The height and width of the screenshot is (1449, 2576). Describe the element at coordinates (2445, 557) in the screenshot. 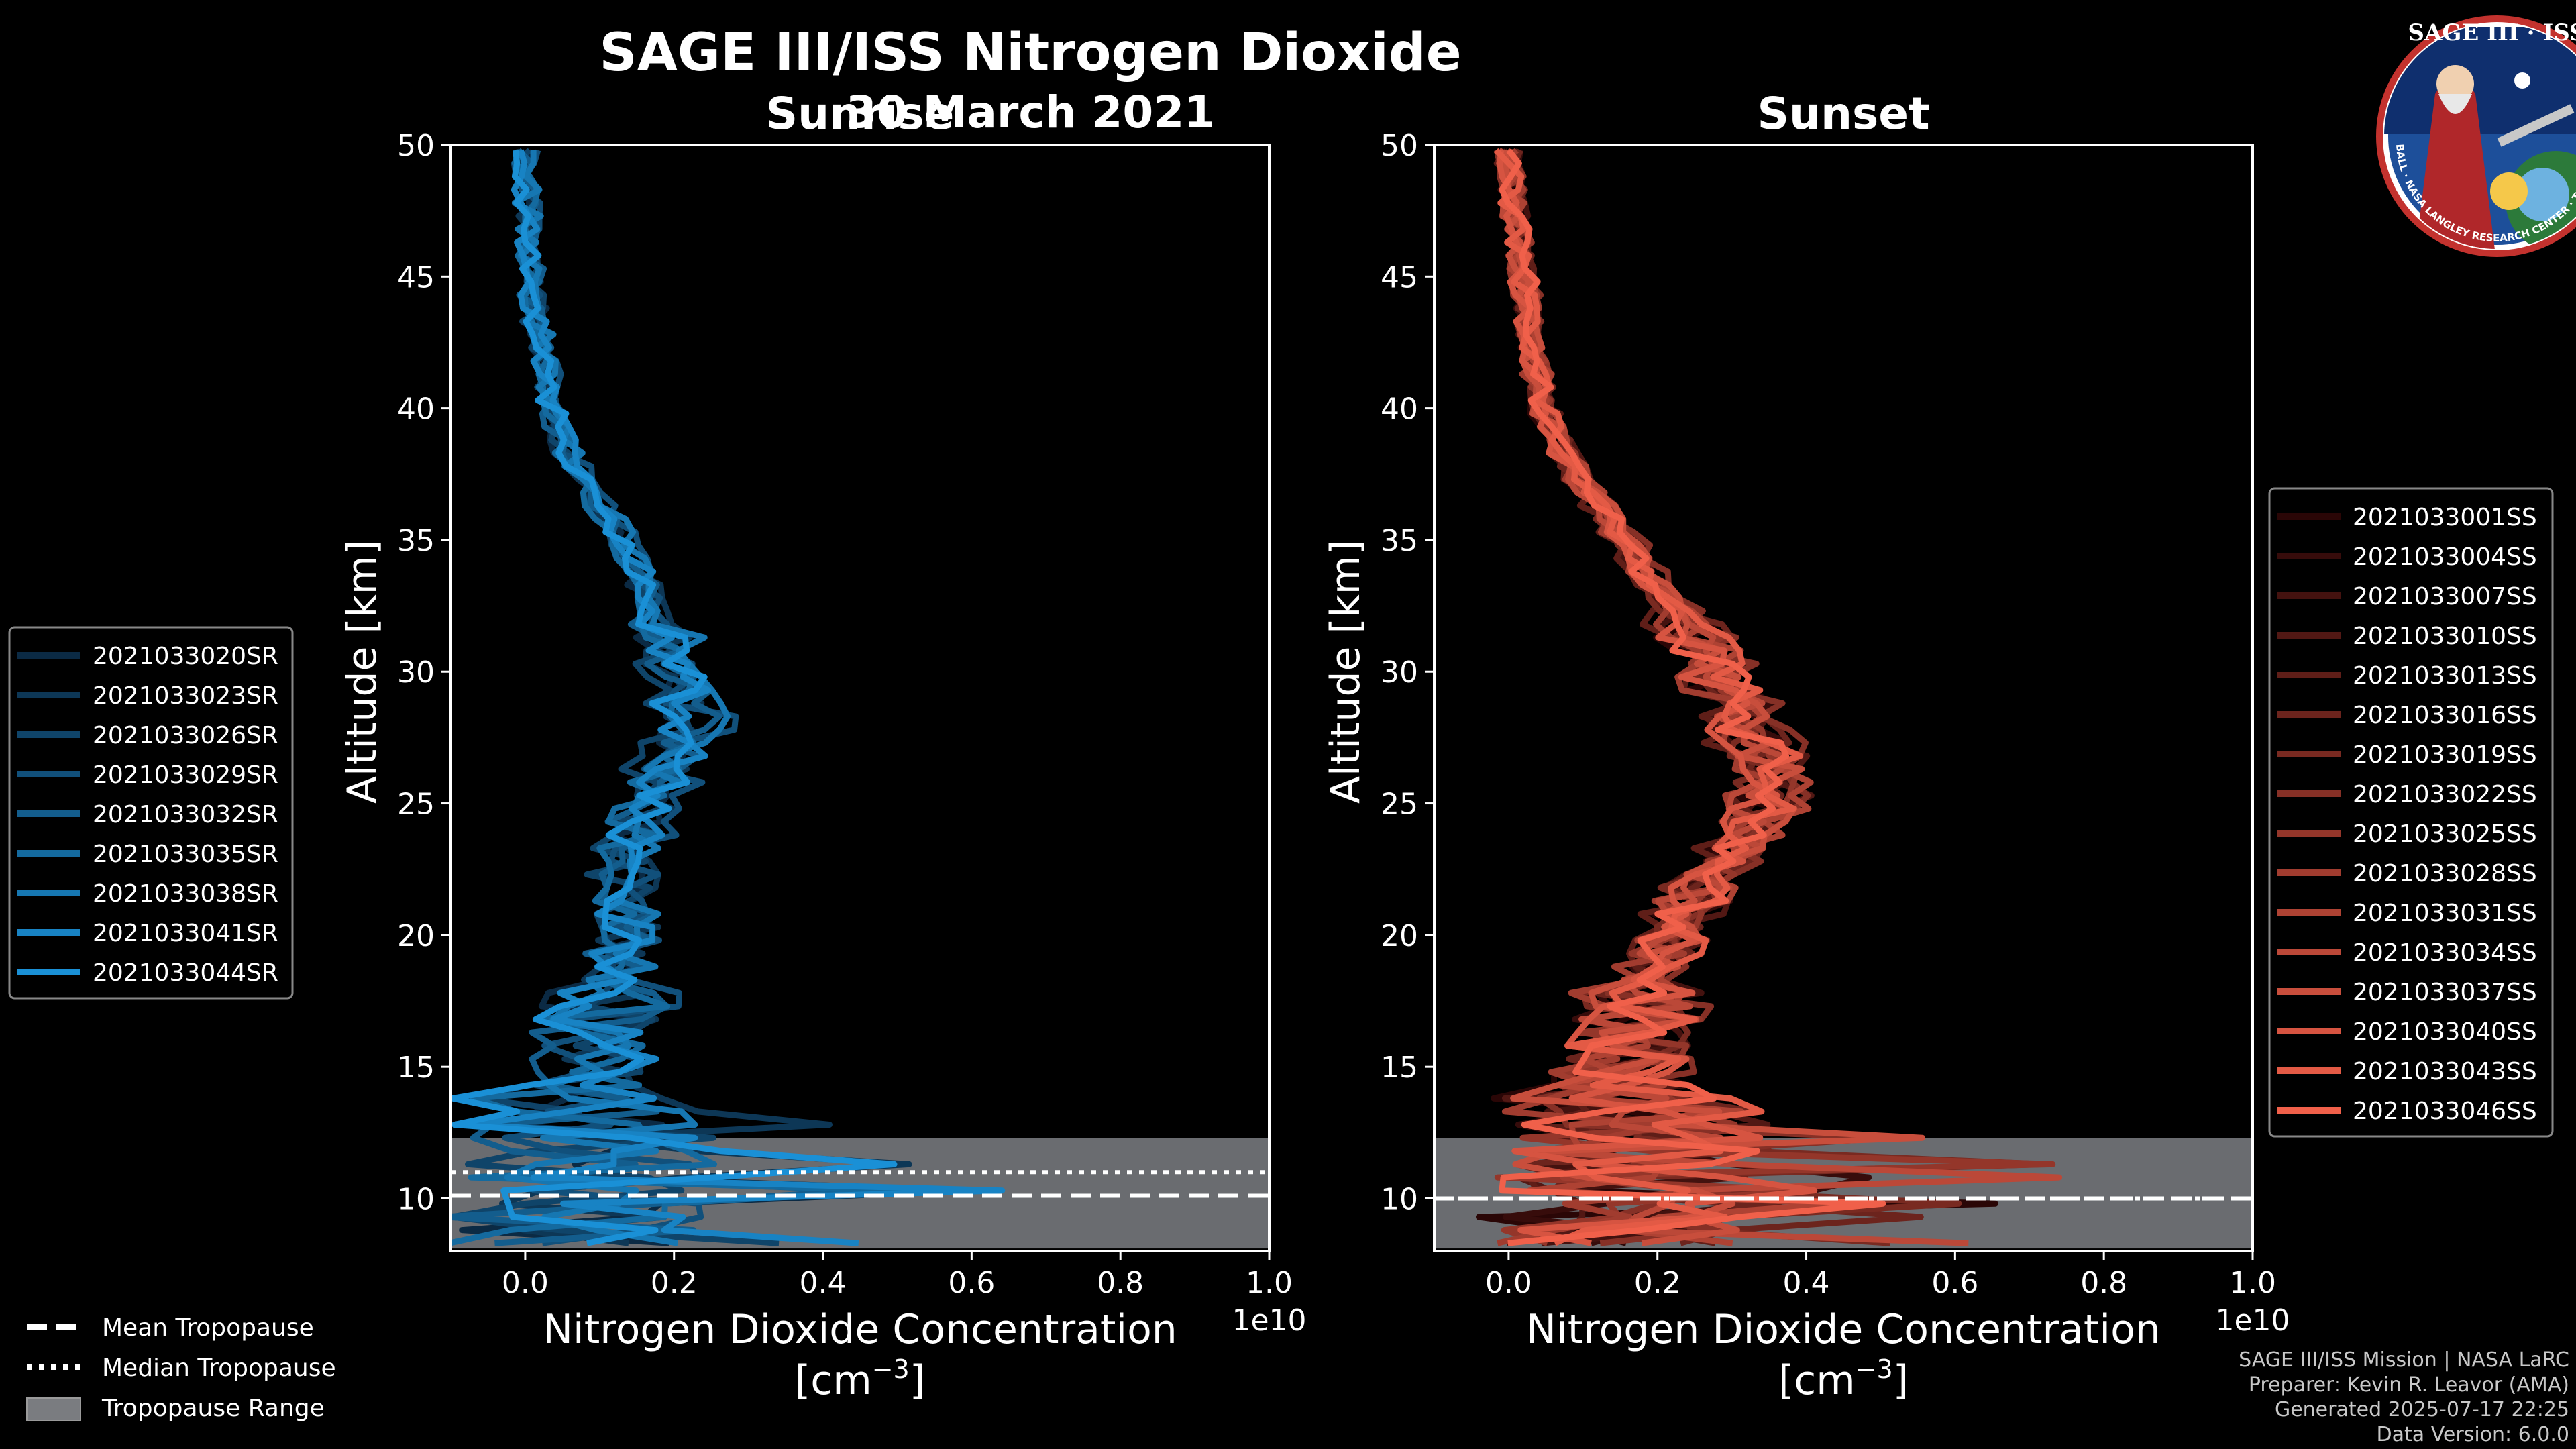

I see `legend-label-2021033004SS: 2021033004SS` at that location.